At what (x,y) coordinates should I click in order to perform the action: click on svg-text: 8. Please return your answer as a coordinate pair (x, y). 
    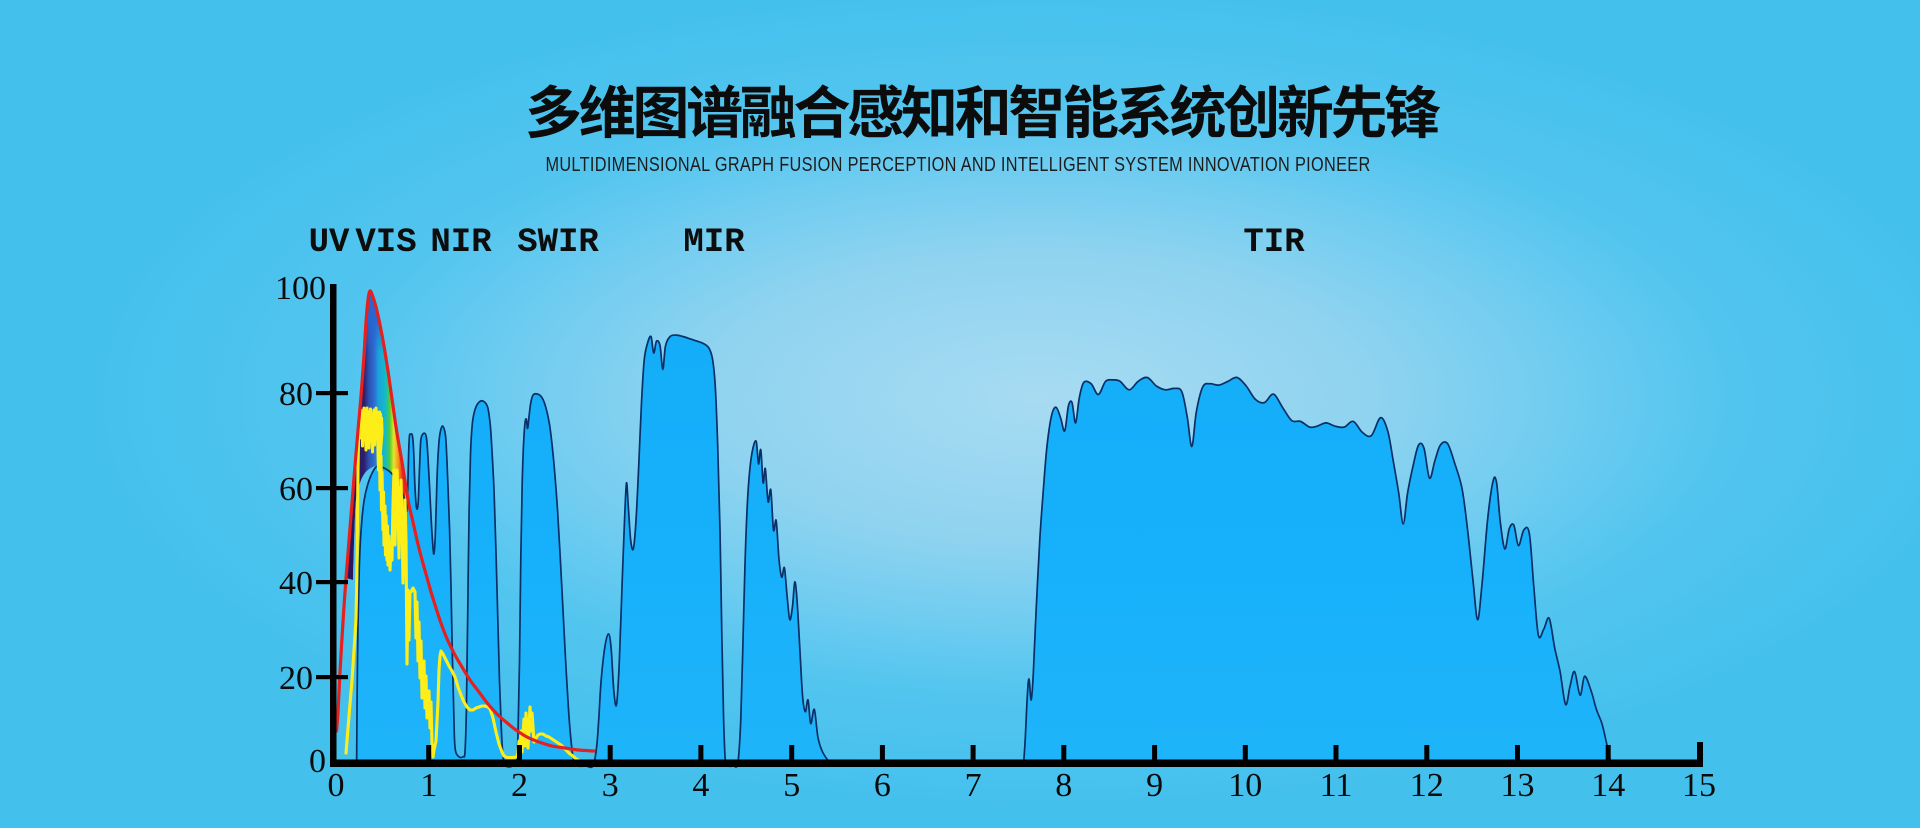
    Looking at the image, I should click on (1063, 785).